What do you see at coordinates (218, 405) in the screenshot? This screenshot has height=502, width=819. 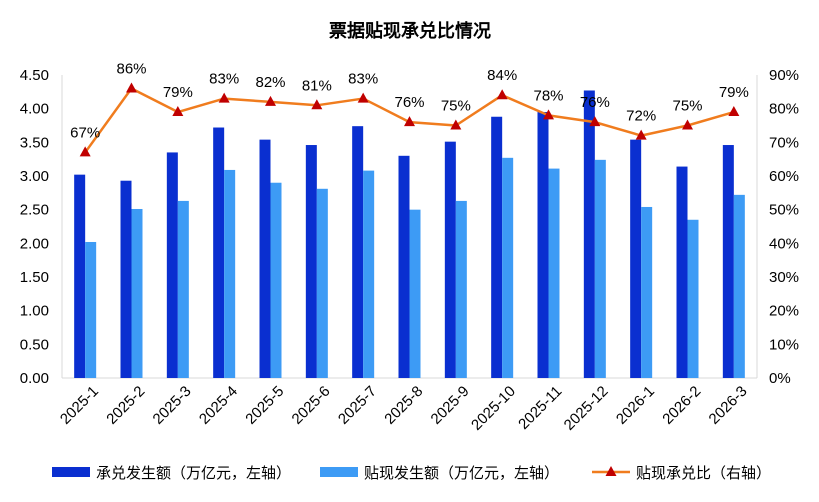 I see `x-tick-label: 2025-4` at bounding box center [218, 405].